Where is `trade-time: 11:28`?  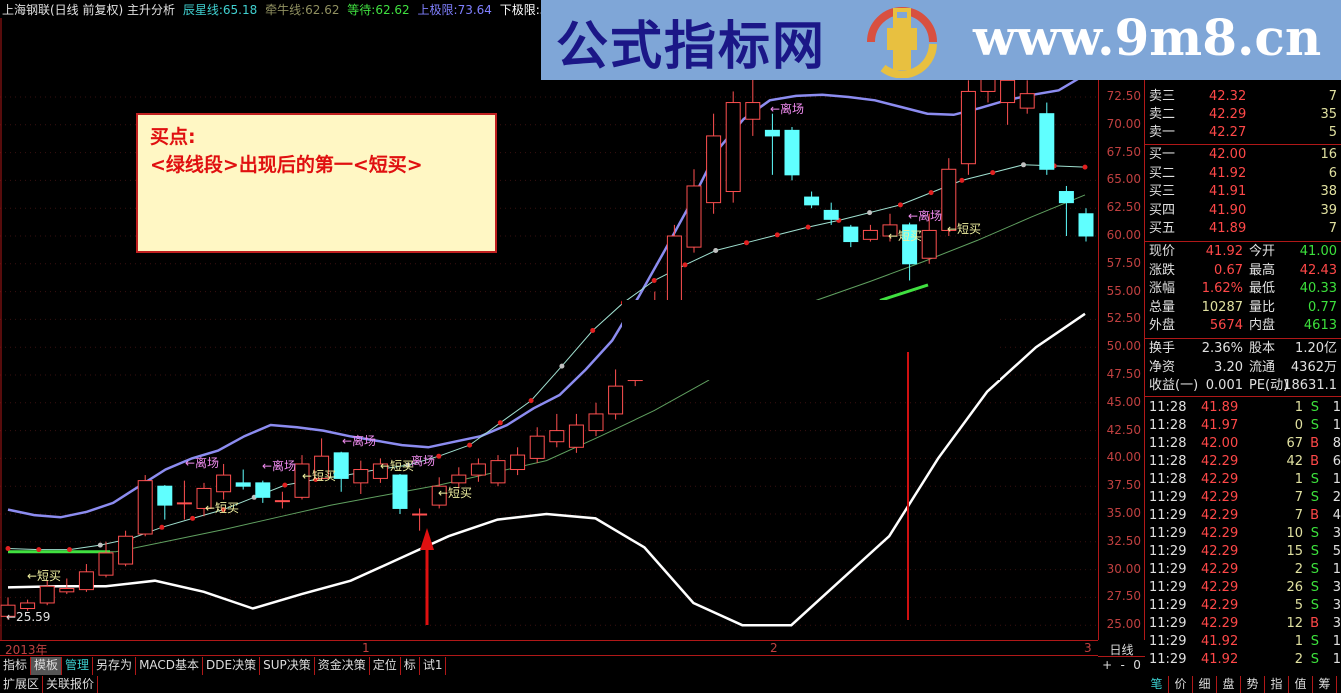
trade-time: 11:28 is located at coordinates (1168, 443).